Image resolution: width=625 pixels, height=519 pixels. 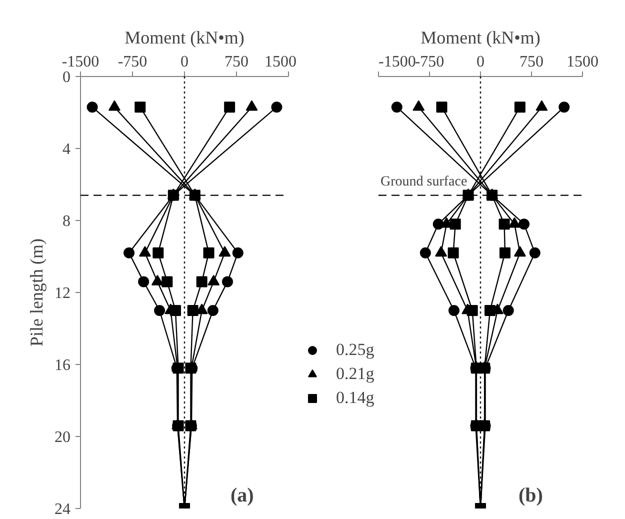 What do you see at coordinates (66, 149) in the screenshot?
I see `y-tick-label: 4` at bounding box center [66, 149].